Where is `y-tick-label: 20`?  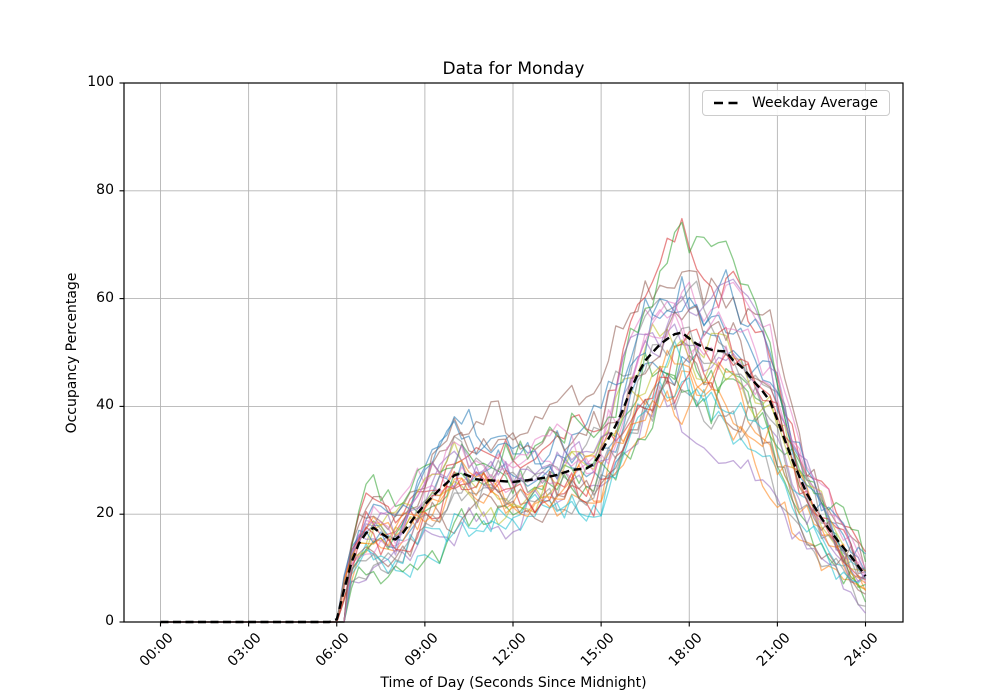 y-tick-label: 20 is located at coordinates (105, 513).